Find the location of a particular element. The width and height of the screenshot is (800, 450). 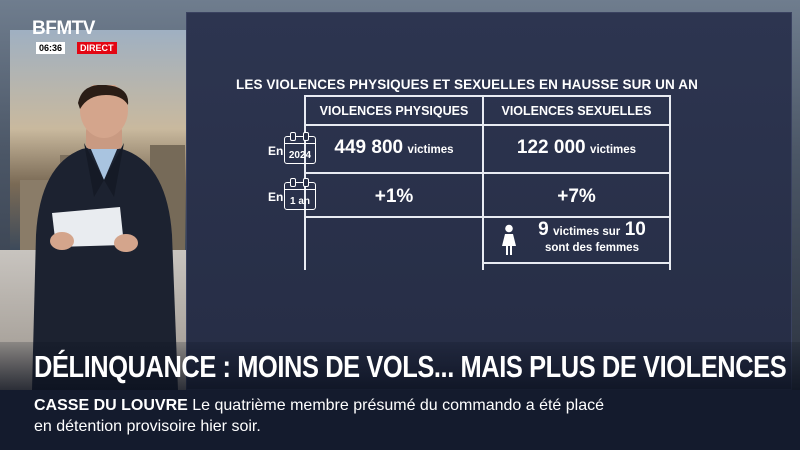

women-victims-note: 9 victimes sur 10 sont des femmes is located at coordinates (592, 237).